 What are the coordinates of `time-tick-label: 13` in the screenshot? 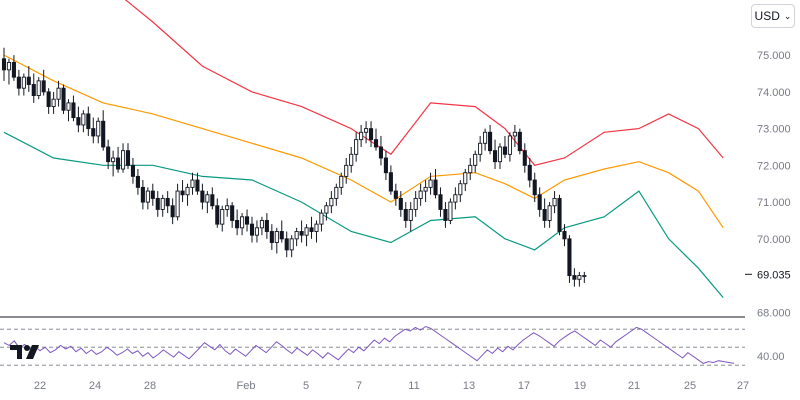 It's located at (469, 386).